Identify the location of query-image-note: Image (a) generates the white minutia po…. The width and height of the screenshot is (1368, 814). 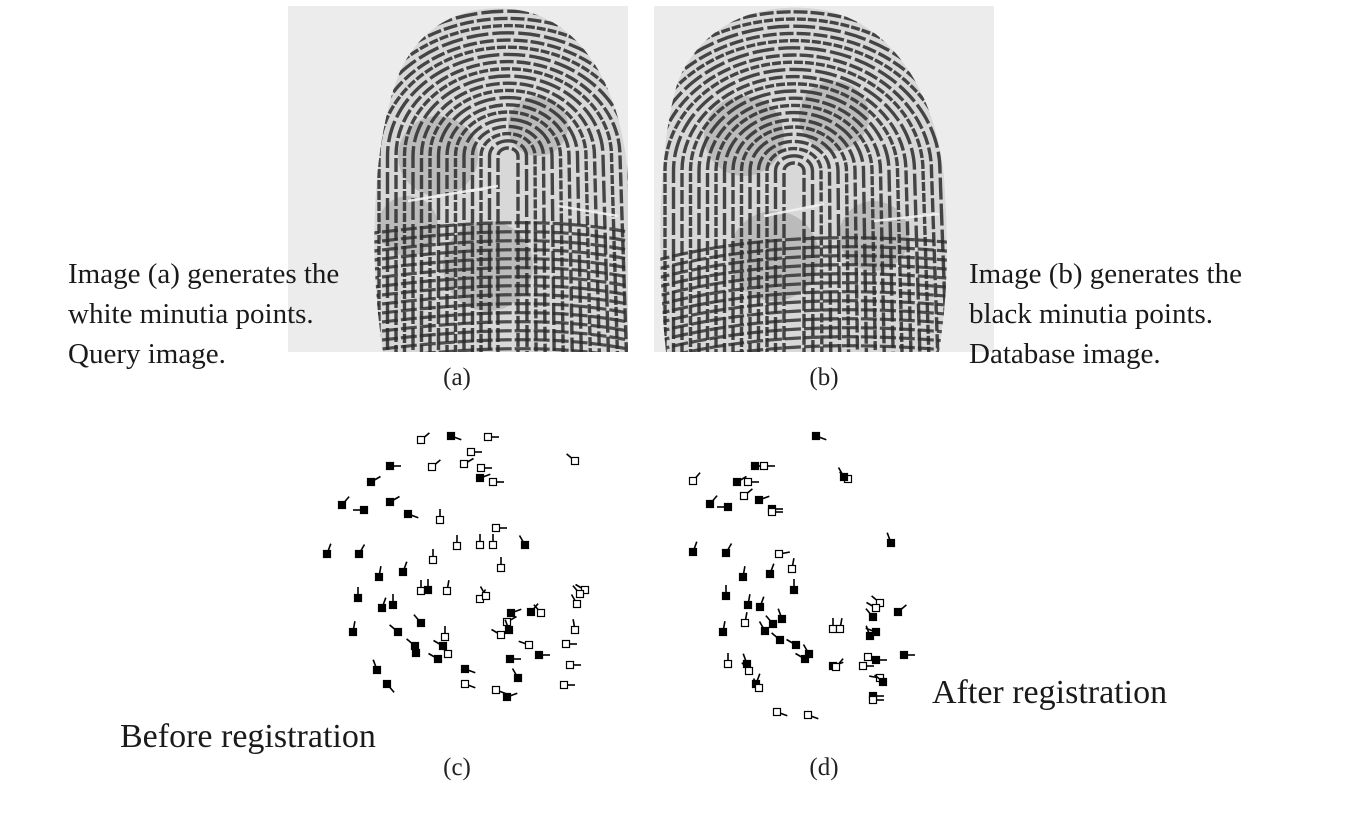
(203, 314).